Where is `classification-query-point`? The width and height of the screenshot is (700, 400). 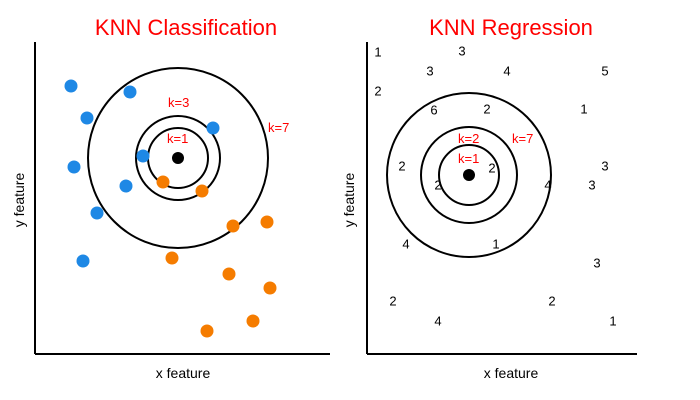
classification-query-point is located at coordinates (178, 158).